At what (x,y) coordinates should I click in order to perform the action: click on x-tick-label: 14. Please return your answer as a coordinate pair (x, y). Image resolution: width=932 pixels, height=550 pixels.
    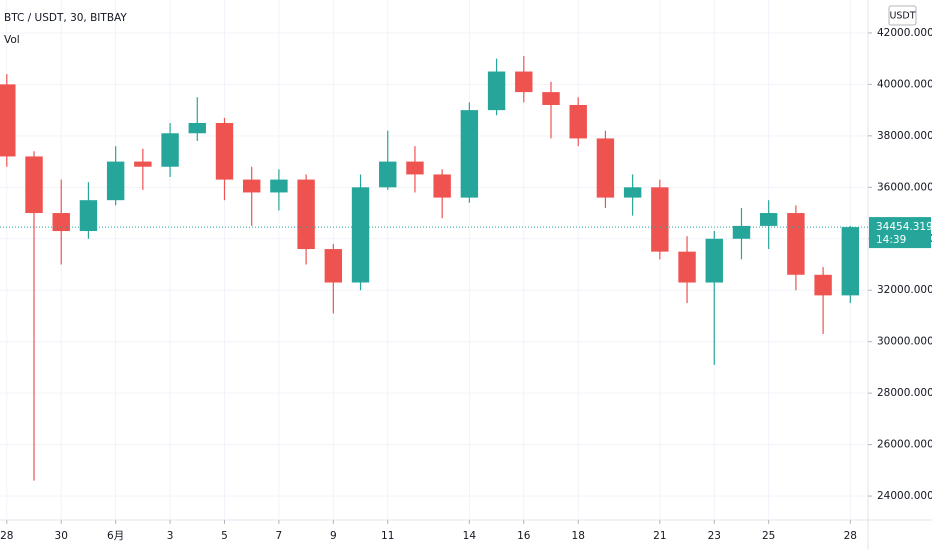
    Looking at the image, I should click on (470, 536).